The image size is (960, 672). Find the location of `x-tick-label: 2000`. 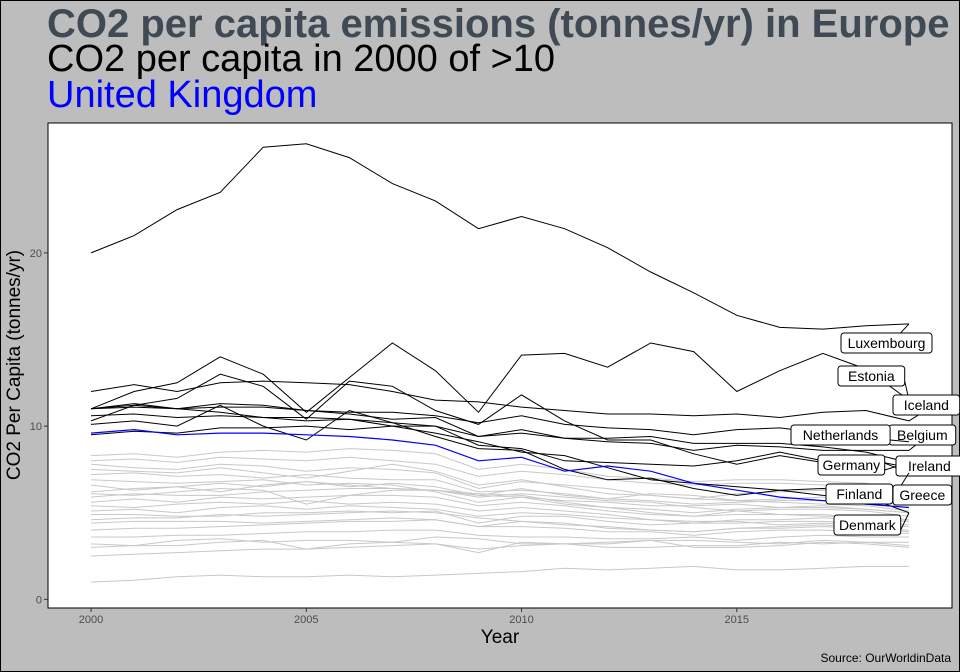

x-tick-label: 2000 is located at coordinates (91, 620).